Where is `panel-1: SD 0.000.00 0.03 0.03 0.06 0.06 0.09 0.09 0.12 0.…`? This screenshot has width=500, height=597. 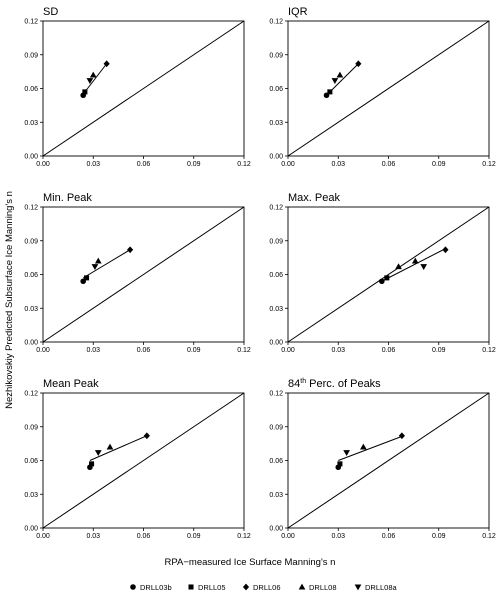
panel-1: SD 0.000.00 0.03 0.03 0.06 0.06 0.09 0.09 0.12 0.… is located at coordinates (137, 87).